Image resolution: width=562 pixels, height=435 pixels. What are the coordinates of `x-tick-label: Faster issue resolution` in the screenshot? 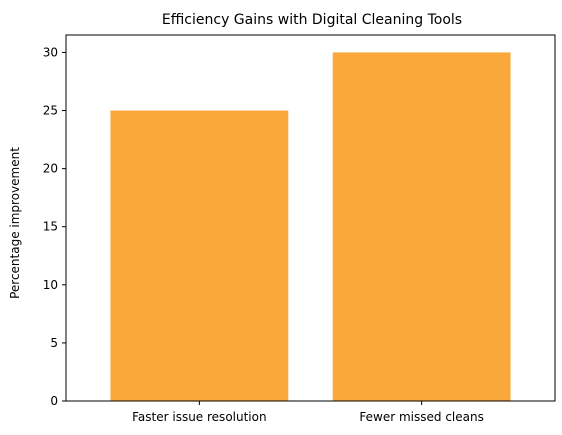 It's located at (199, 417).